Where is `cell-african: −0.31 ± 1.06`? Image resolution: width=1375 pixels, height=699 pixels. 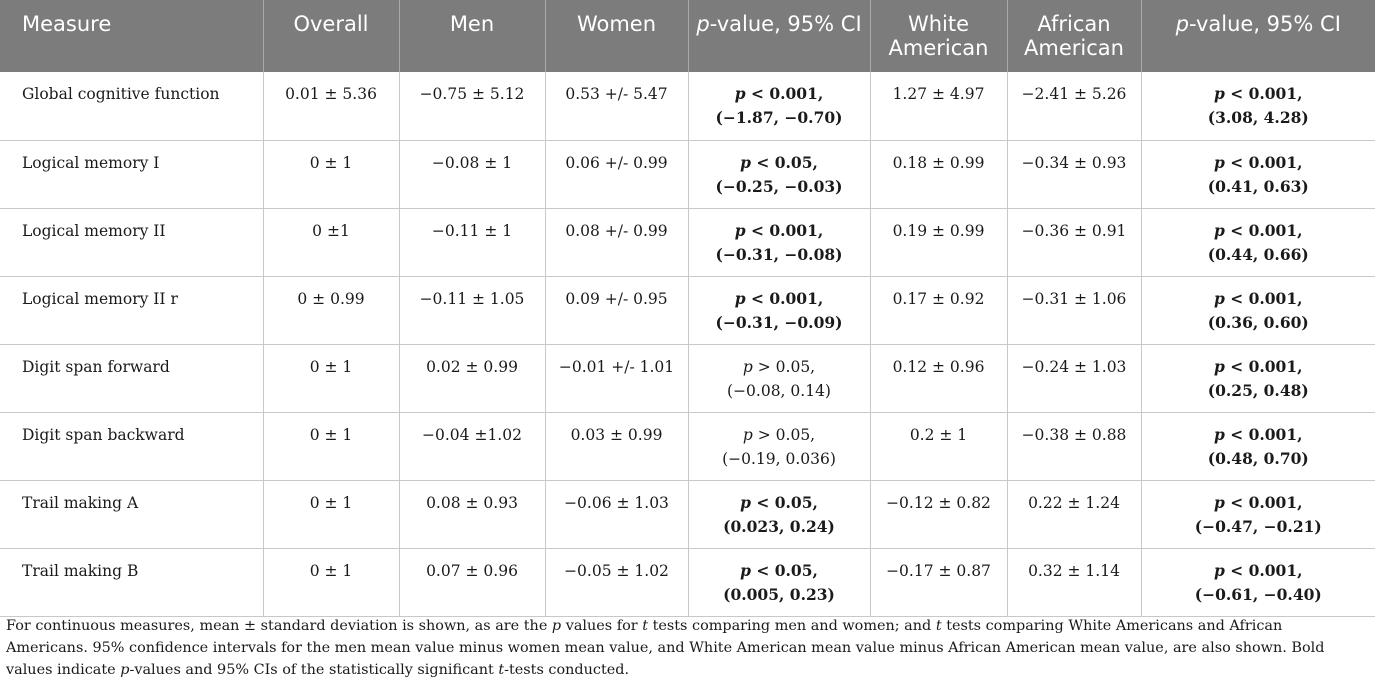 cell-african: −0.31 ± 1.06 is located at coordinates (1074, 310).